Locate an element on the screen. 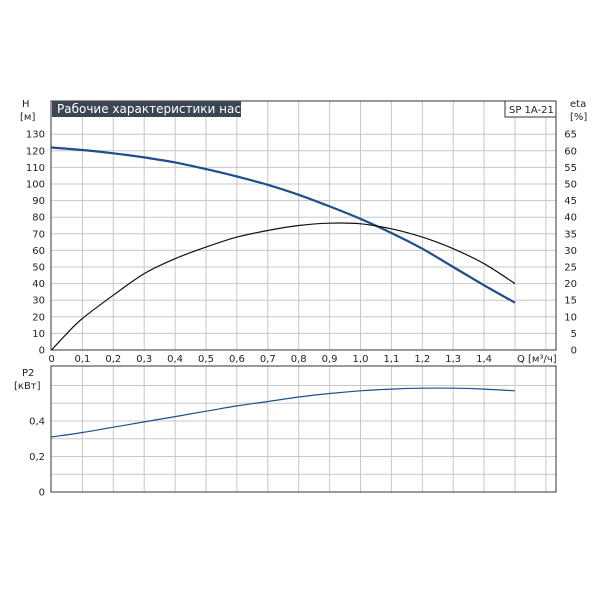 The width and height of the screenshot is (600, 600). y-left-tick-label: 10 is located at coordinates (38, 334).